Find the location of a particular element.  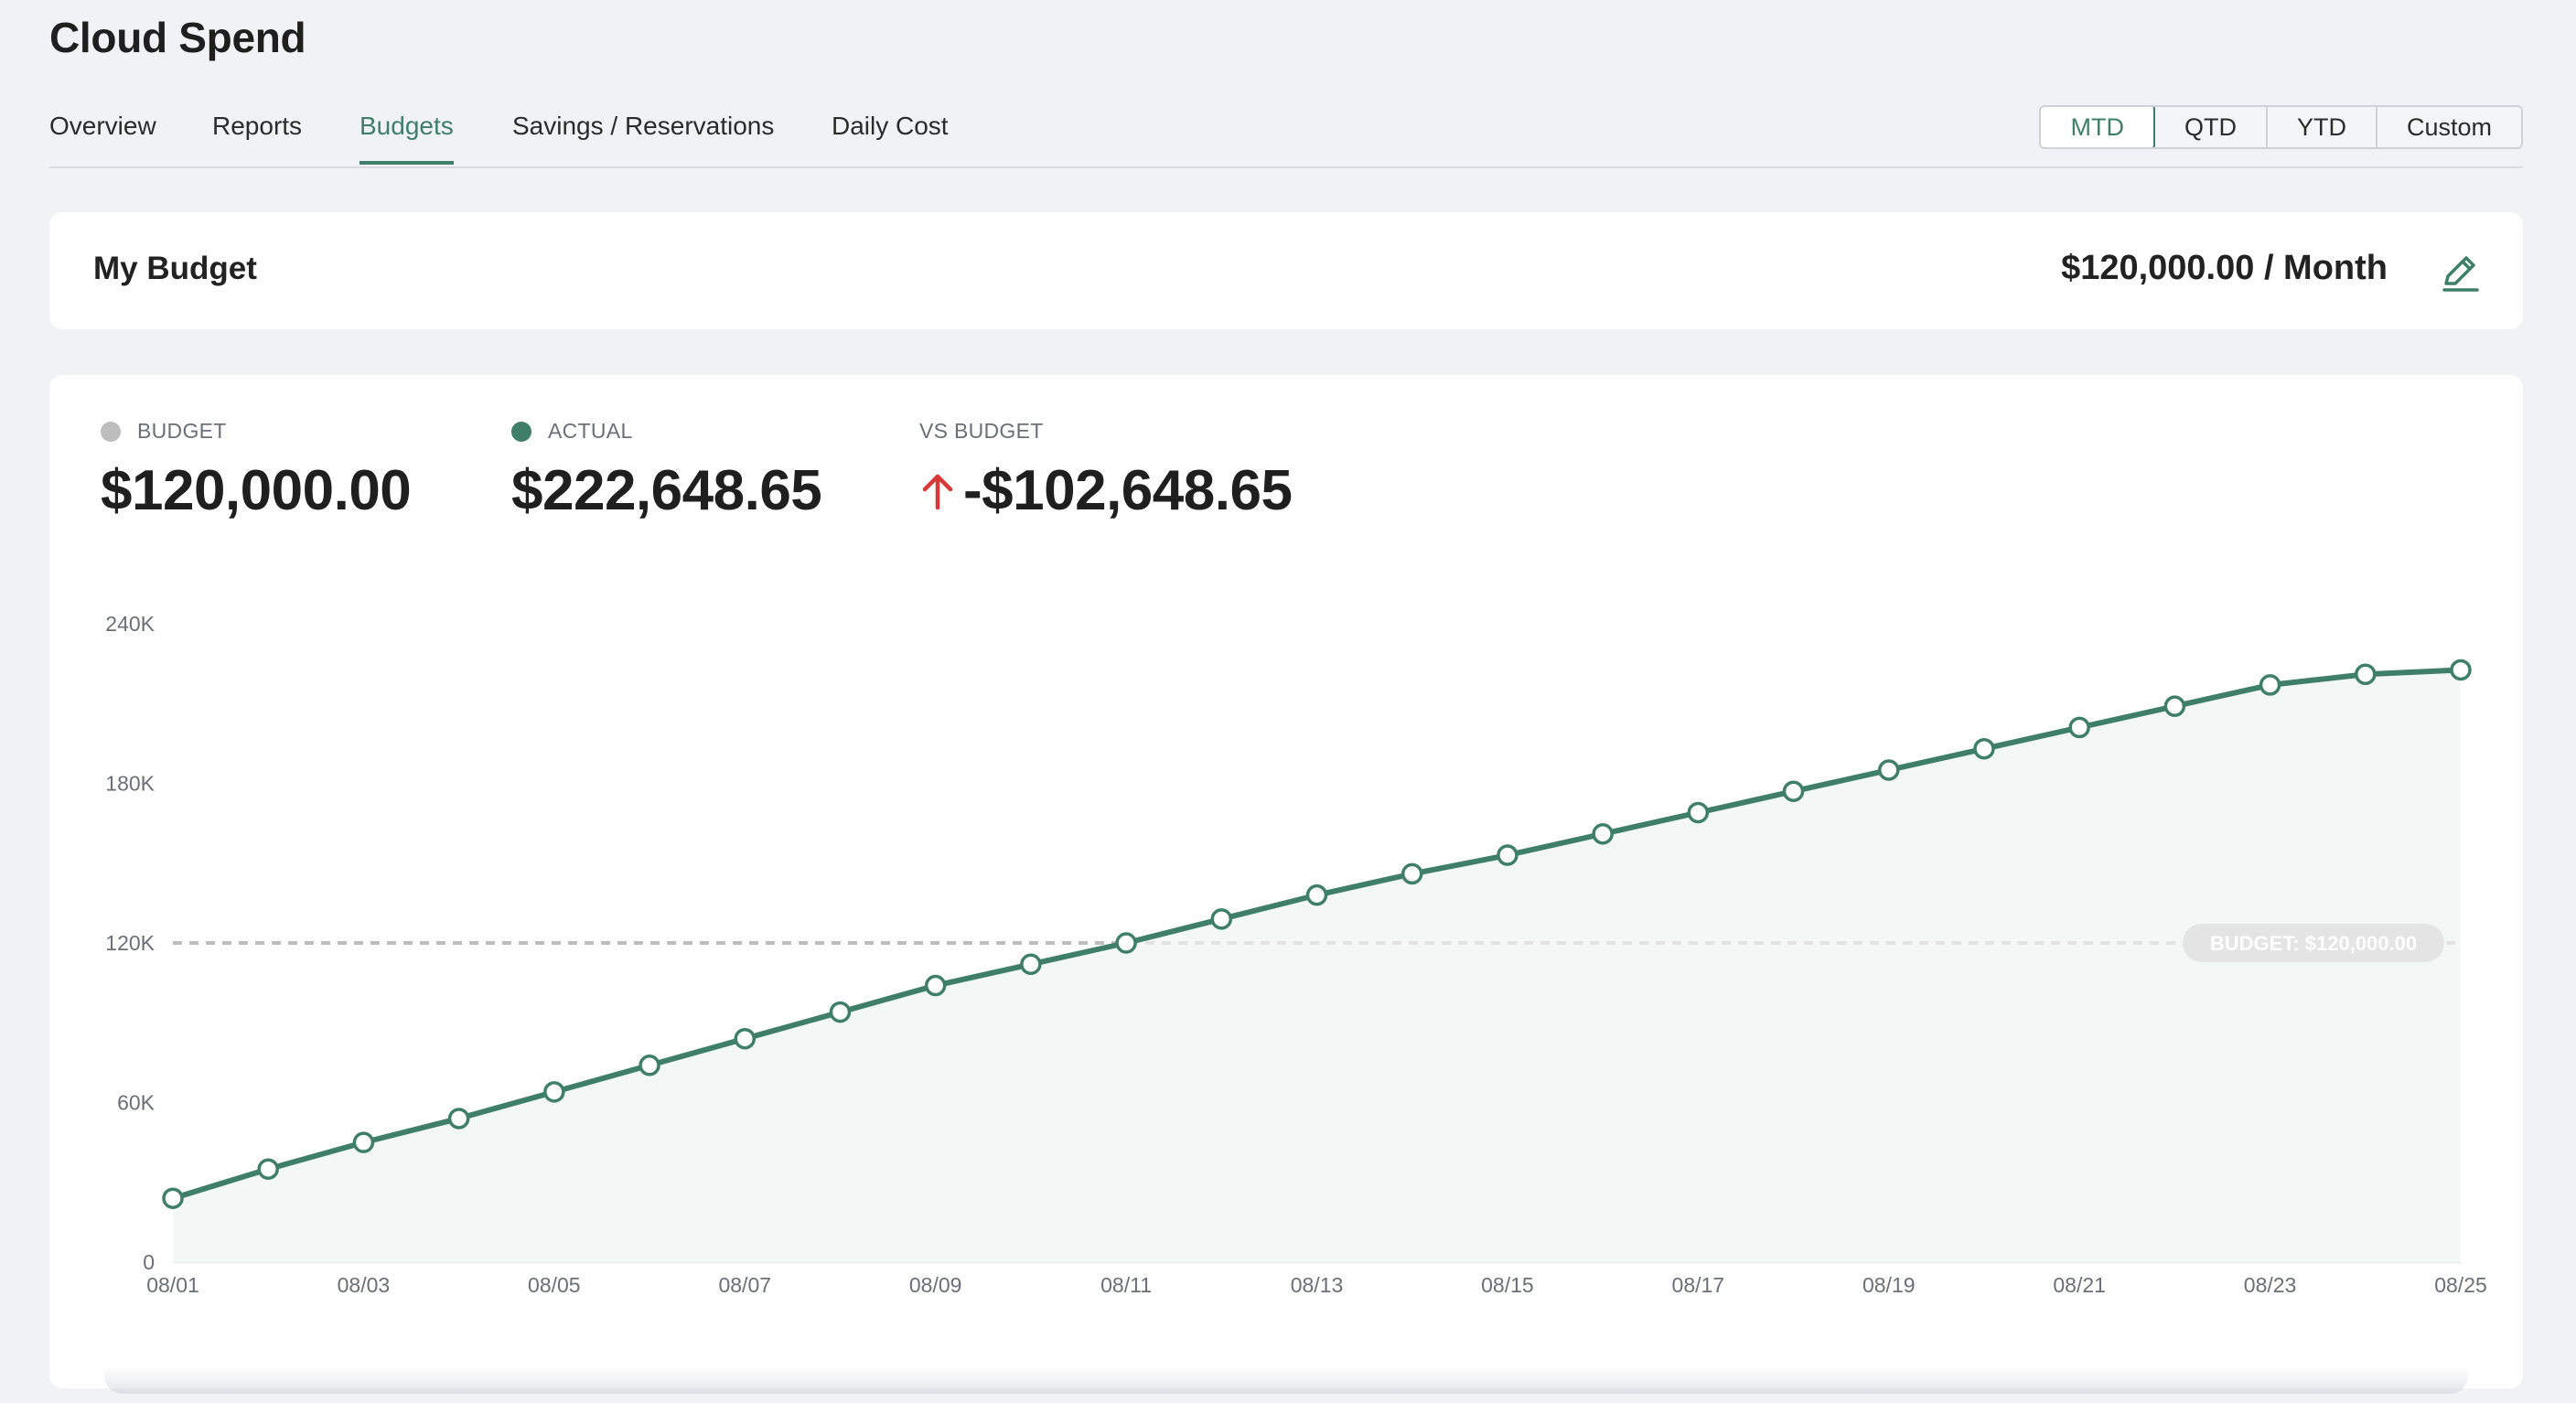

budget-card: My Budget $120,000.00 / Month is located at coordinates (1286, 270).